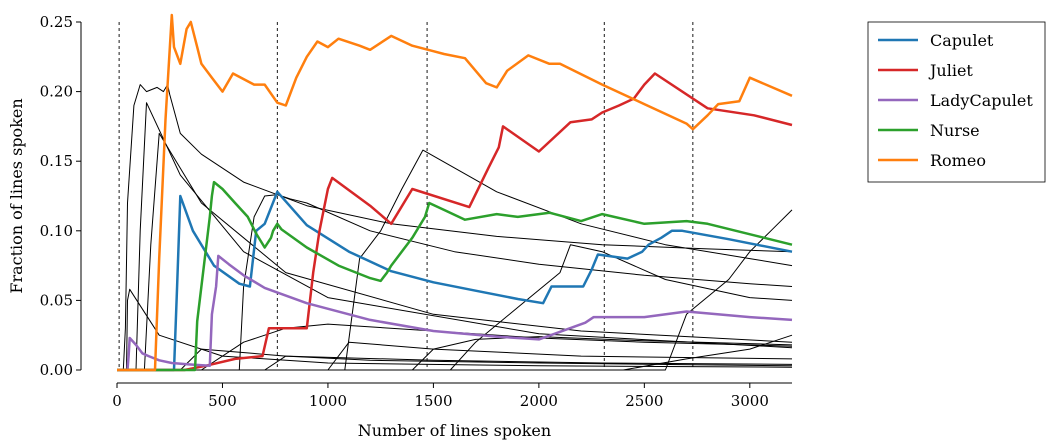  I want to click on x-tick-label: 1000, so click(328, 401).